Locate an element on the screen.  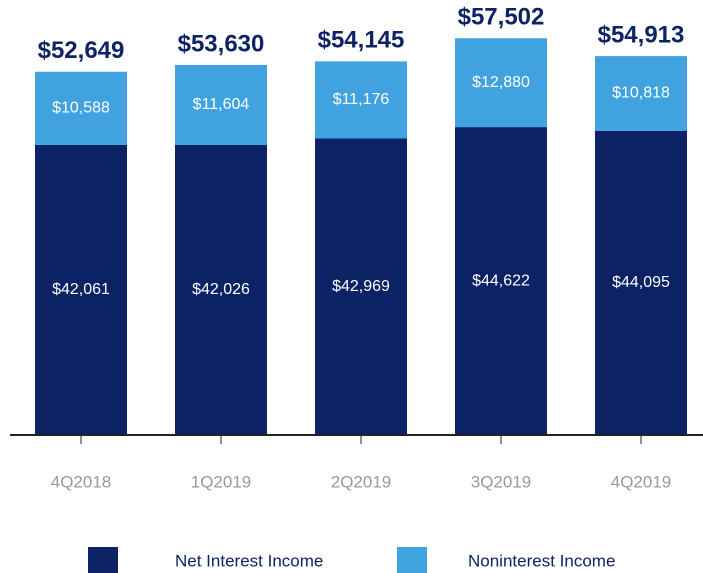
total-label: $54,145 is located at coordinates (361, 40).